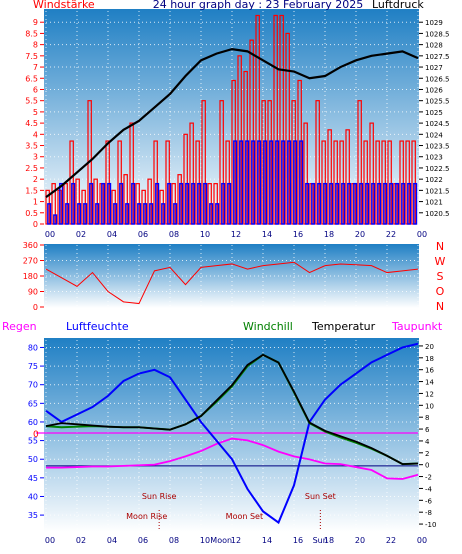  I want to click on pressure-tick-label: 1024.5, so click(437, 124).